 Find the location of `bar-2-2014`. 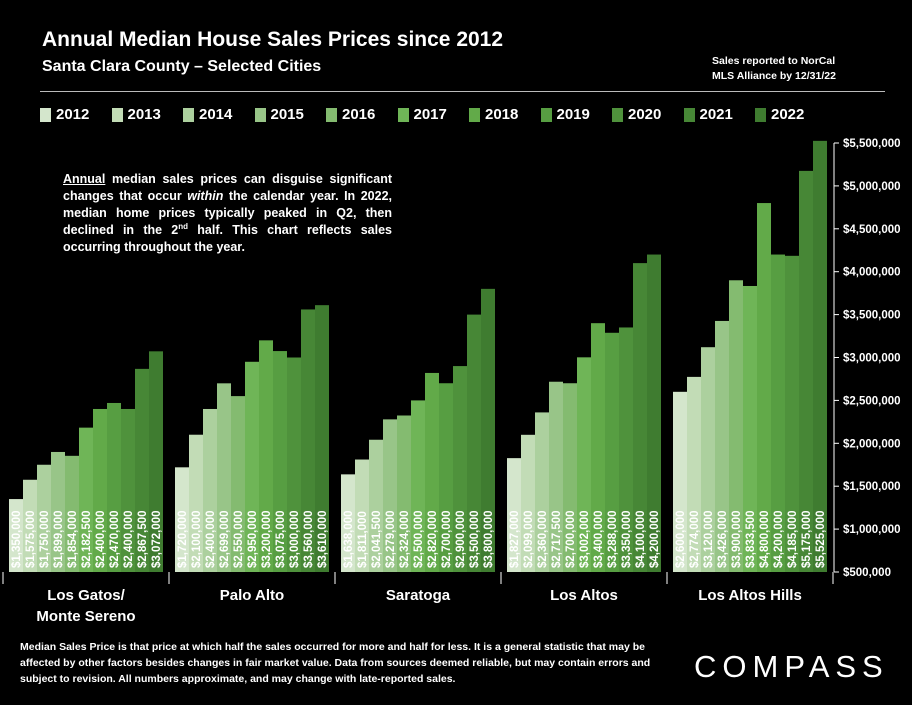

bar-2-2014 is located at coordinates (376, 505).